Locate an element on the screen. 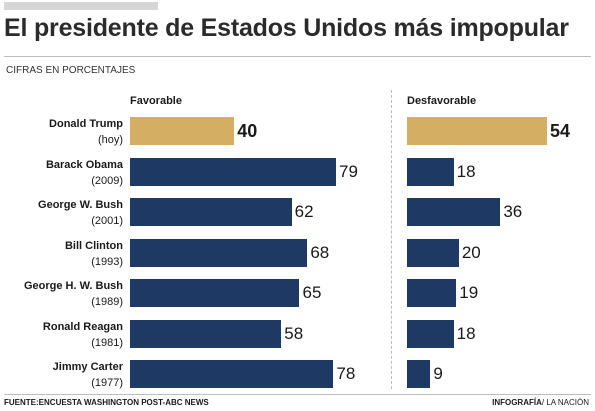 The height and width of the screenshot is (411, 595). chart-subtitle: CIFRAS EN PORCENTAJES is located at coordinates (71, 70).